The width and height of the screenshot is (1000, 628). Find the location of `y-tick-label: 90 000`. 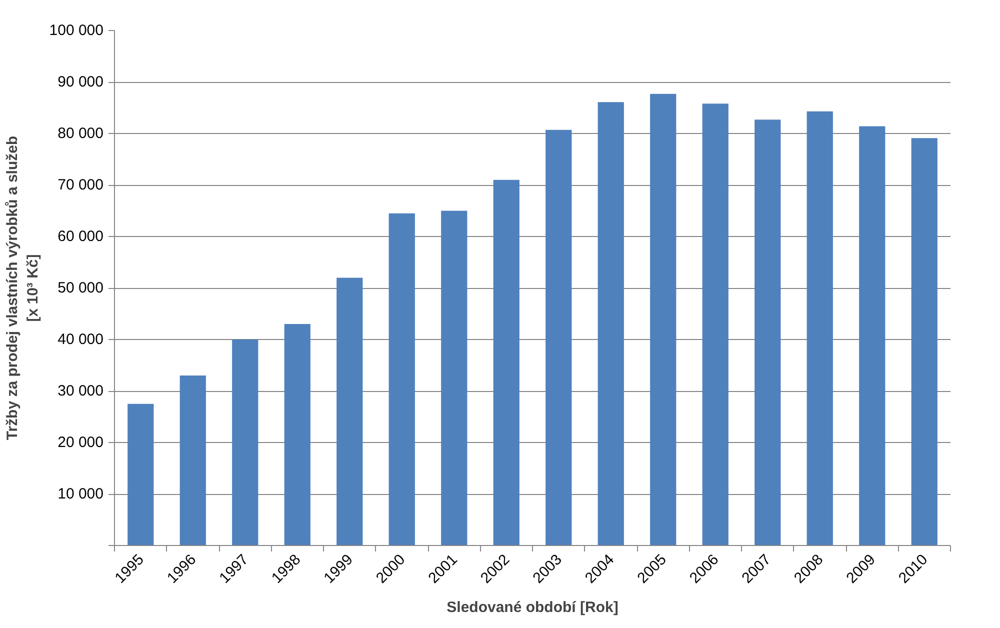

y-tick-label: 90 000 is located at coordinates (81, 82).